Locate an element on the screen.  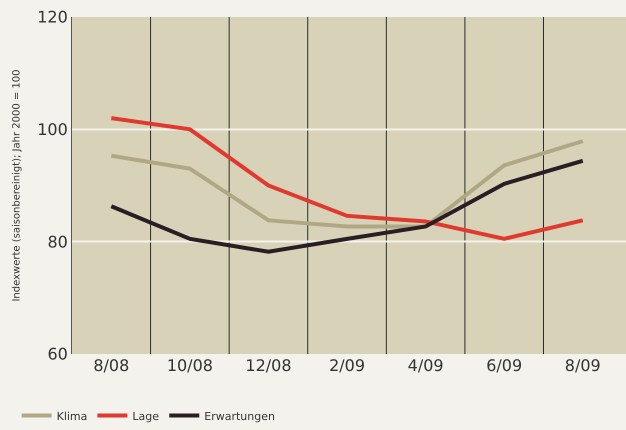
legend-label: Klima is located at coordinates (72, 416).